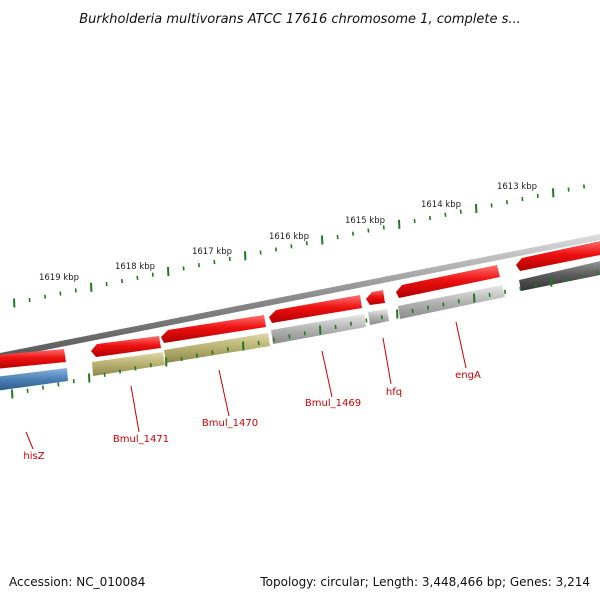 The width and height of the screenshot is (600, 600). What do you see at coordinates (394, 392) in the screenshot?
I see `gene-label-hfq: hfq` at bounding box center [394, 392].